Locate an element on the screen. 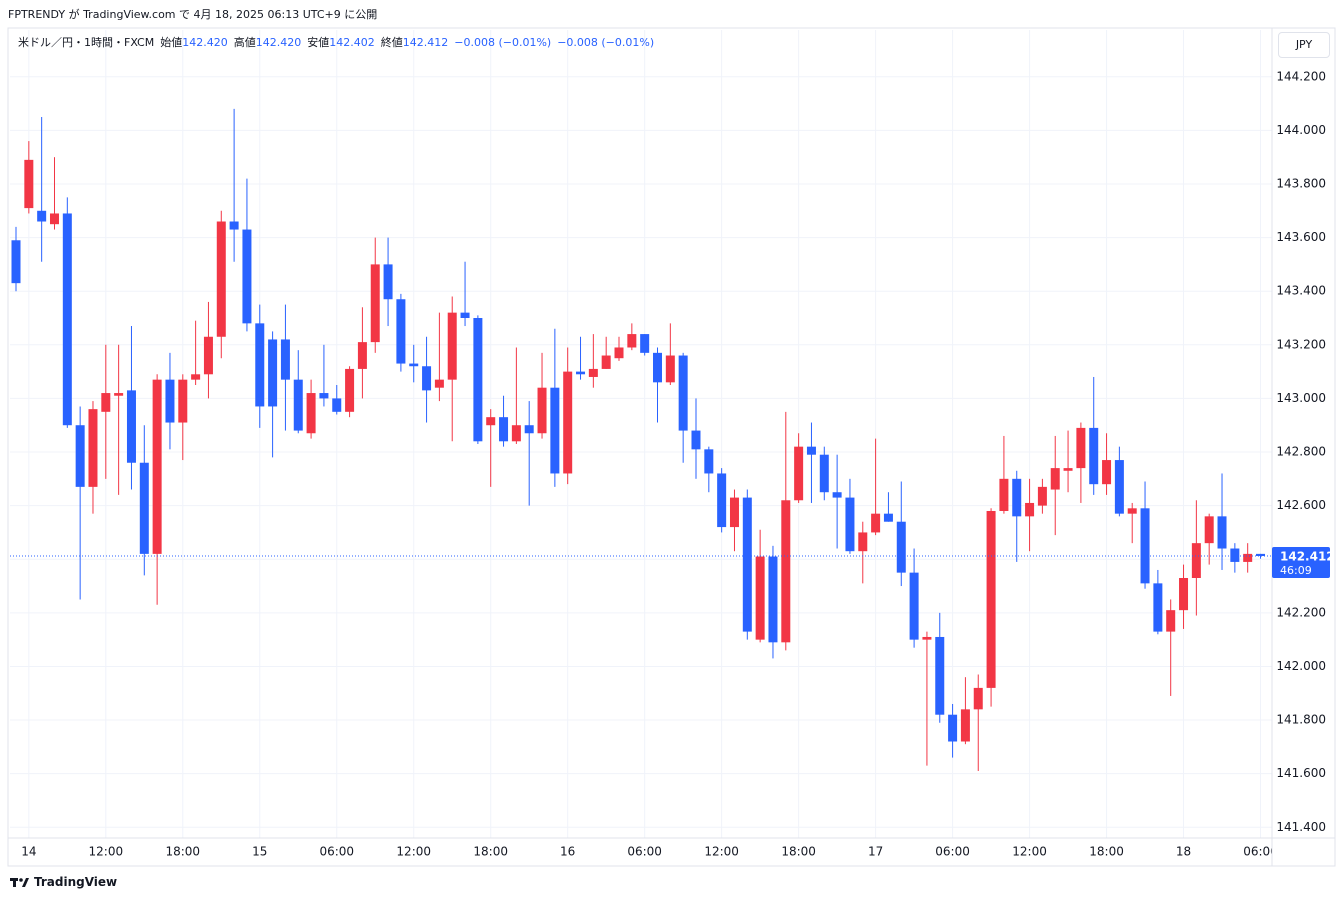  last-price-badge is located at coordinates (1301, 563).